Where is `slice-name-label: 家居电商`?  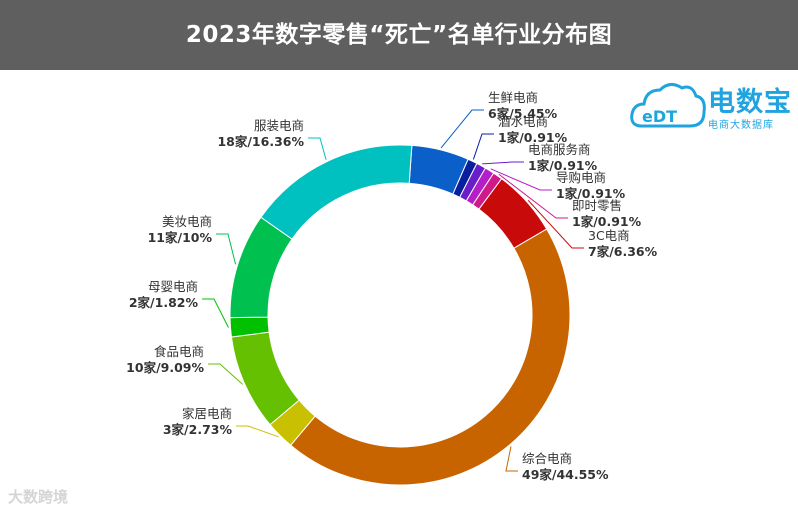 slice-name-label: 家居电商 is located at coordinates (207, 413).